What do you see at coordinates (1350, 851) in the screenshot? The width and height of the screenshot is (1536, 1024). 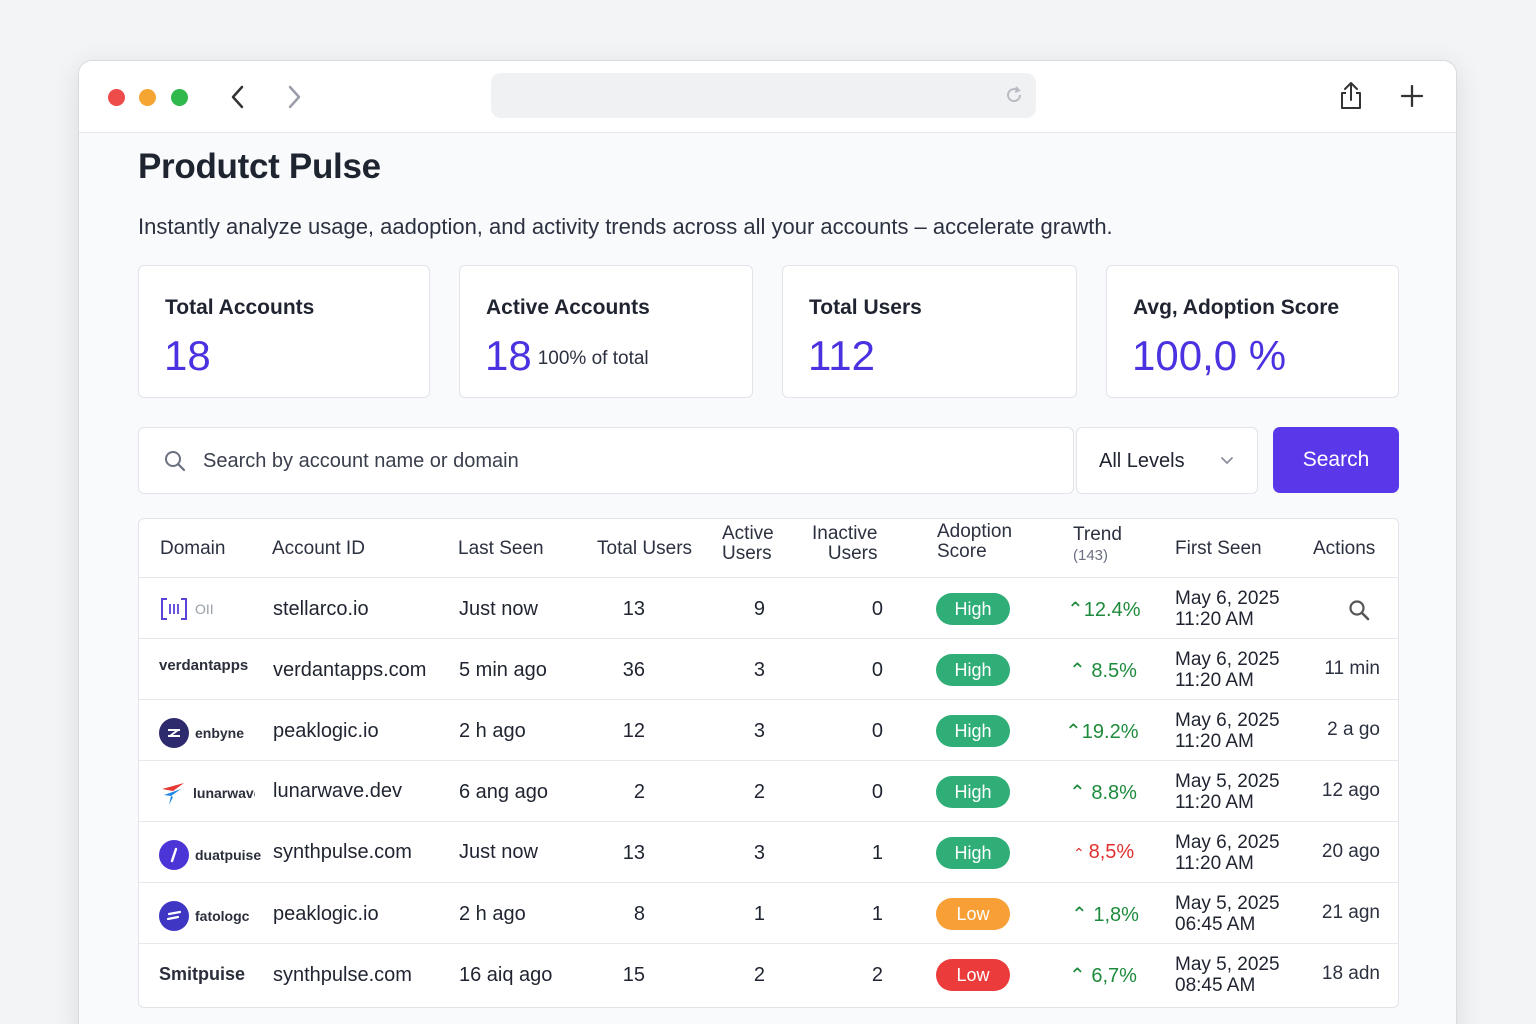 I see `action-text: 20 ago` at bounding box center [1350, 851].